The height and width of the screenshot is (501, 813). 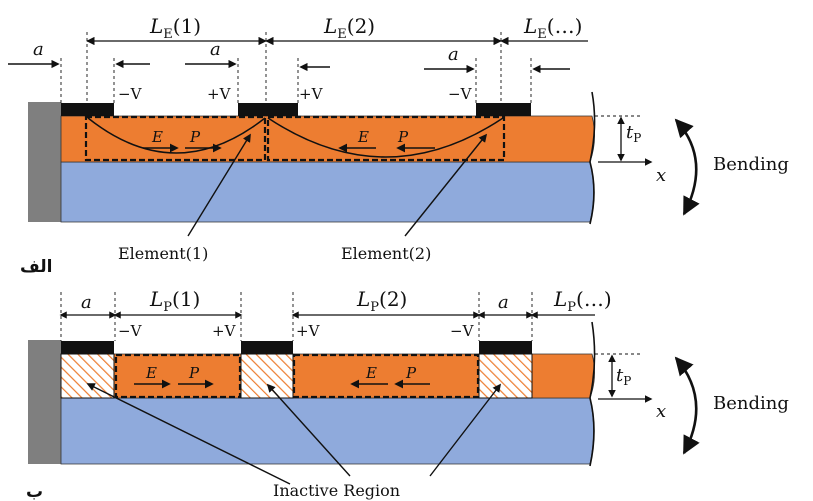 I want to click on top-le1-label: LE(1), so click(x=175, y=28).